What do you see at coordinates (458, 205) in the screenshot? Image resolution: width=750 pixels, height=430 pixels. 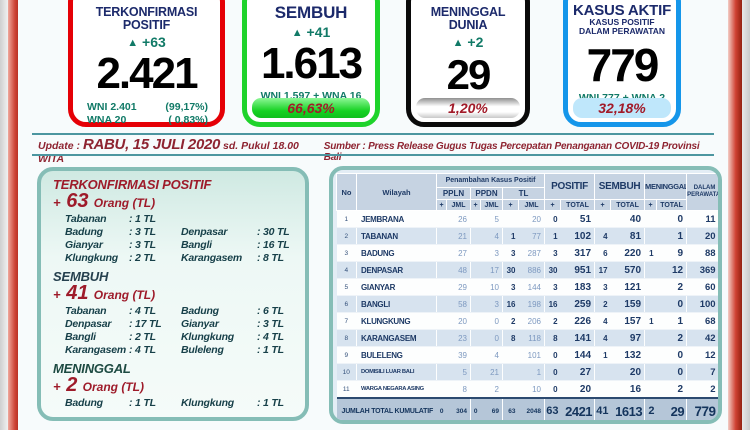 I see `subcol-jml: JML` at bounding box center [458, 205].